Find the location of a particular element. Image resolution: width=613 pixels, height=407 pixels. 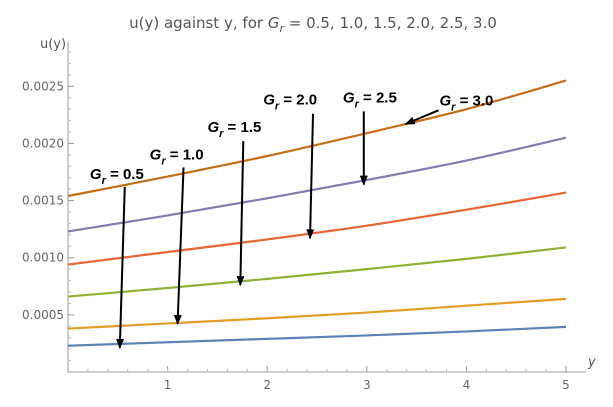

annotation-label: Gr = 2.5 is located at coordinates (370, 99).